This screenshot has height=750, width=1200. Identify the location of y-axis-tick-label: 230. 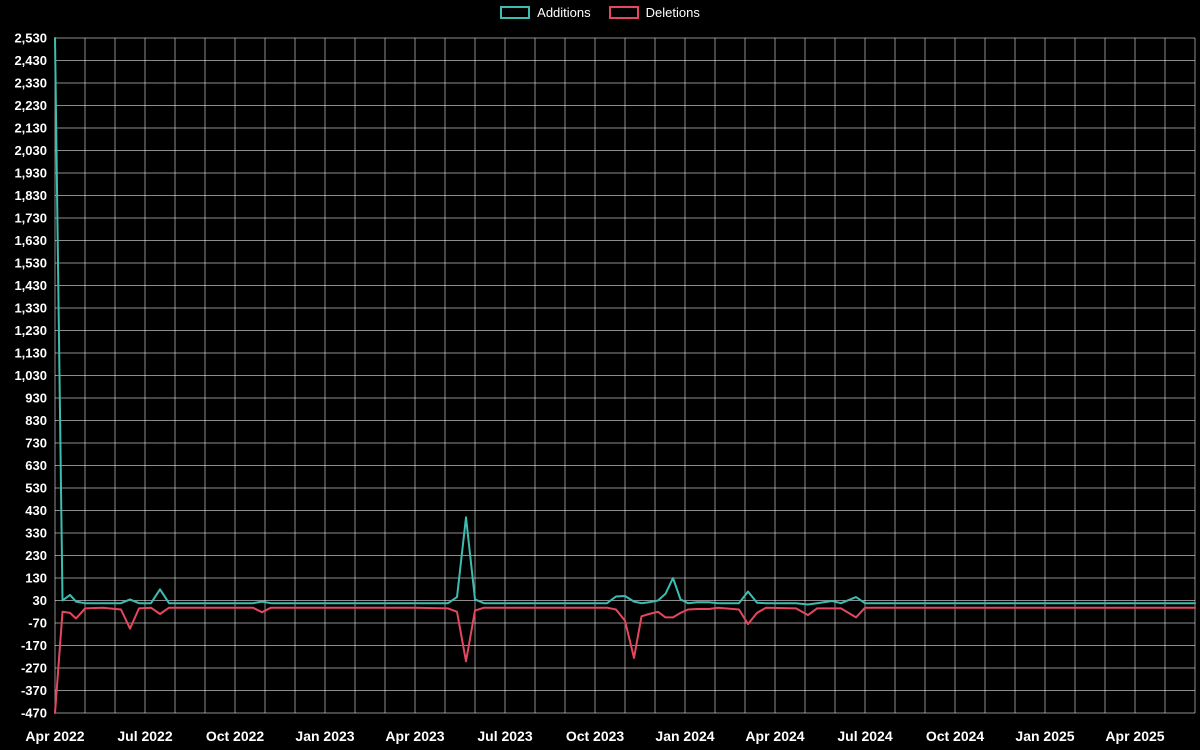
(36, 555).